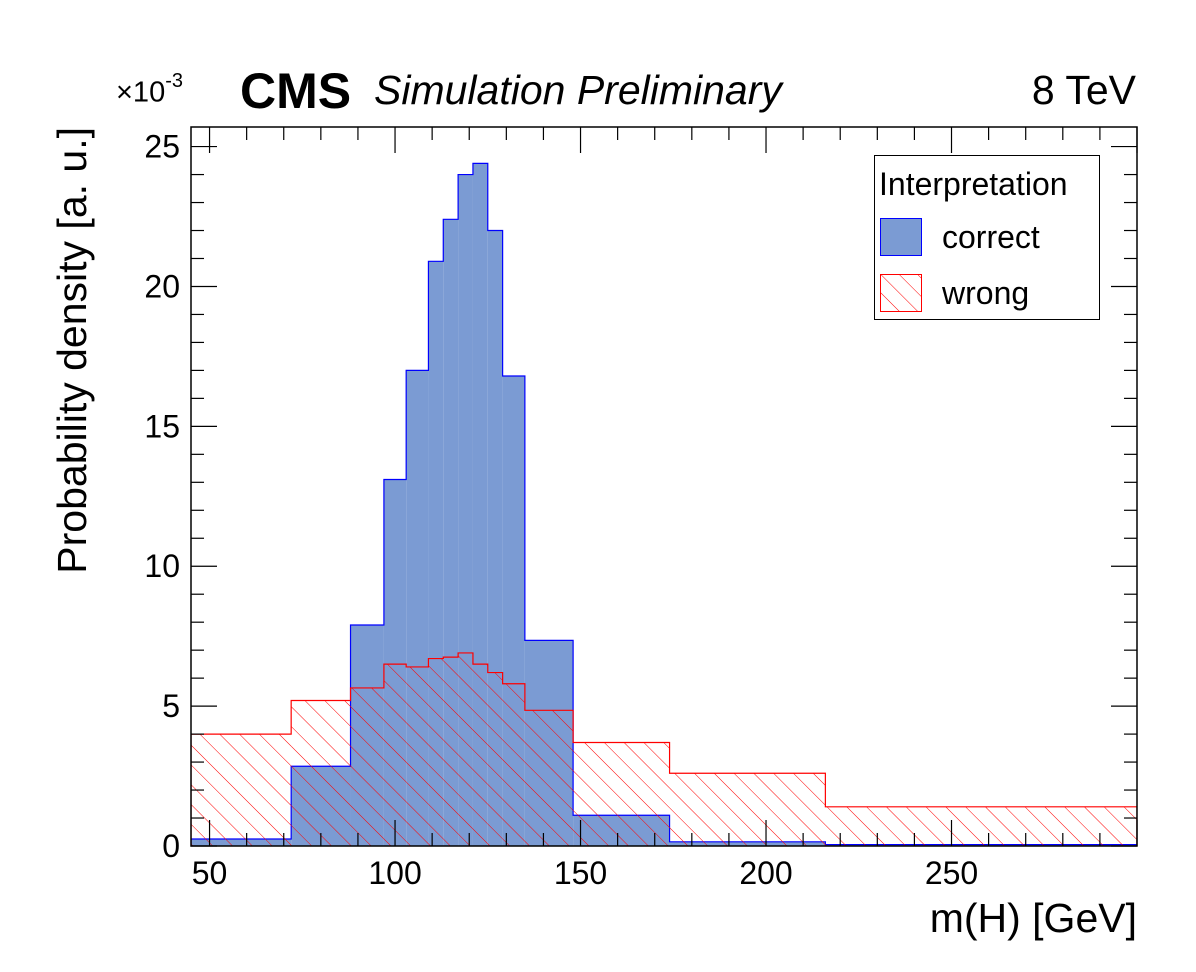  Describe the element at coordinates (991, 237) in the screenshot. I see `legend-label-correct: correct` at that location.